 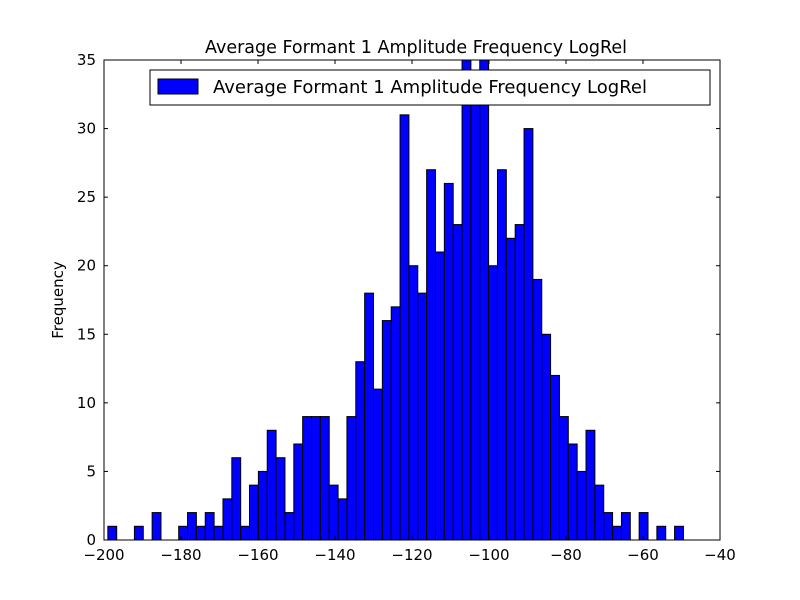 I want to click on y-tick-label: 5, so click(x=91, y=471).